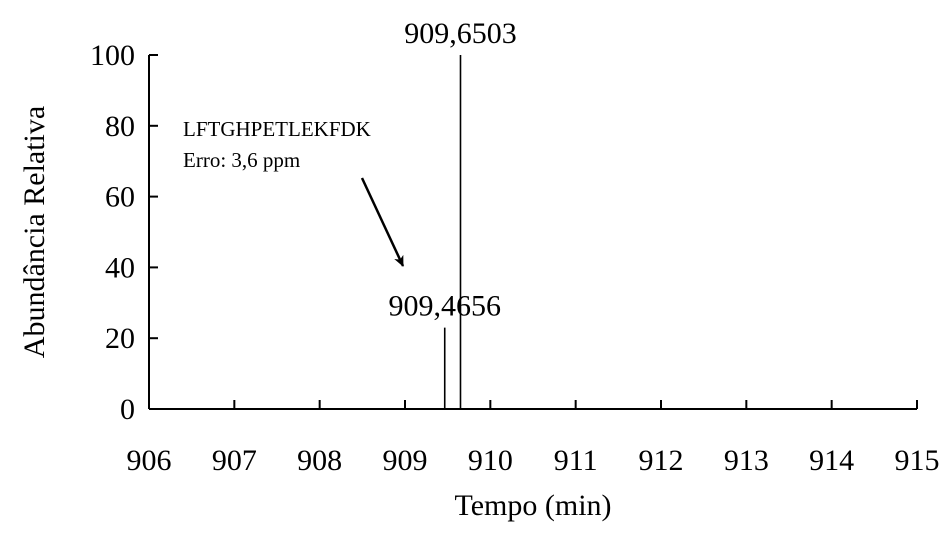 This screenshot has height=533, width=947. What do you see at coordinates (124, 232) in the screenshot?
I see `y-axis-ticks: 0 20 40 60 80 100` at bounding box center [124, 232].